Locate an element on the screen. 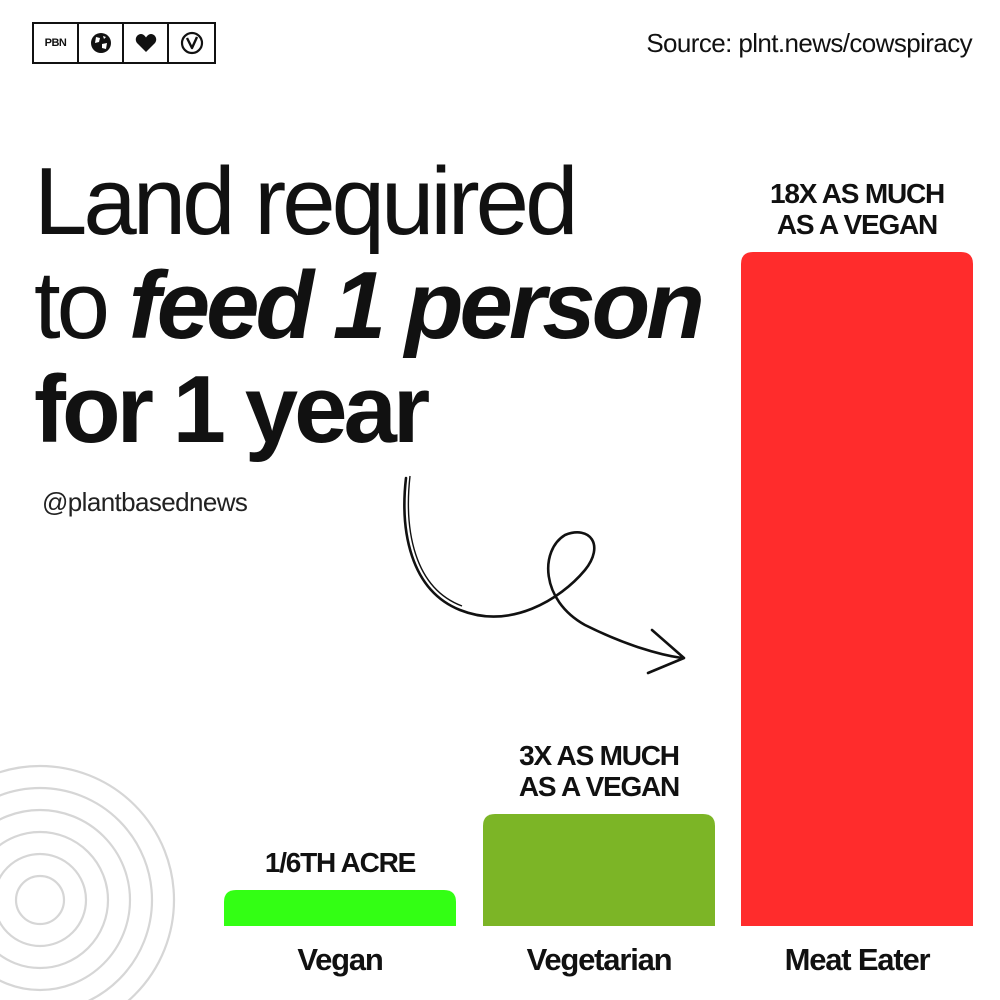  source-citation: Source: plnt.news/cowspiracy is located at coordinates (809, 43).